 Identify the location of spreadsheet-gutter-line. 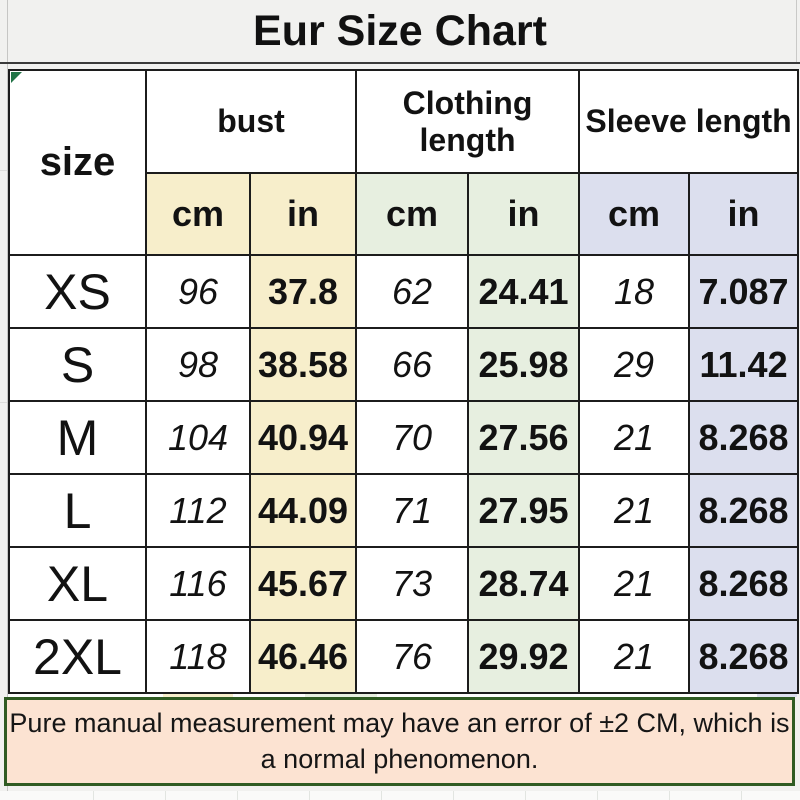
(7, 400).